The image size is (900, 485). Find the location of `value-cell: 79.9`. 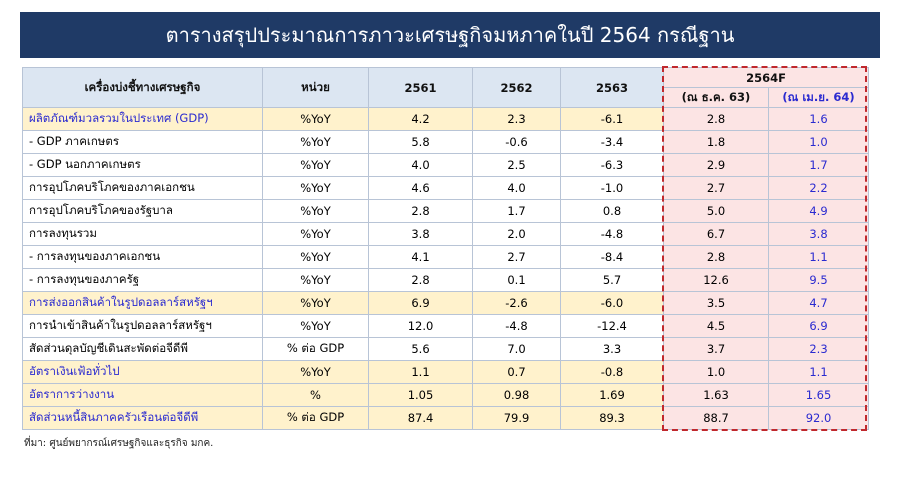

value-cell: 79.9 is located at coordinates (516, 418).